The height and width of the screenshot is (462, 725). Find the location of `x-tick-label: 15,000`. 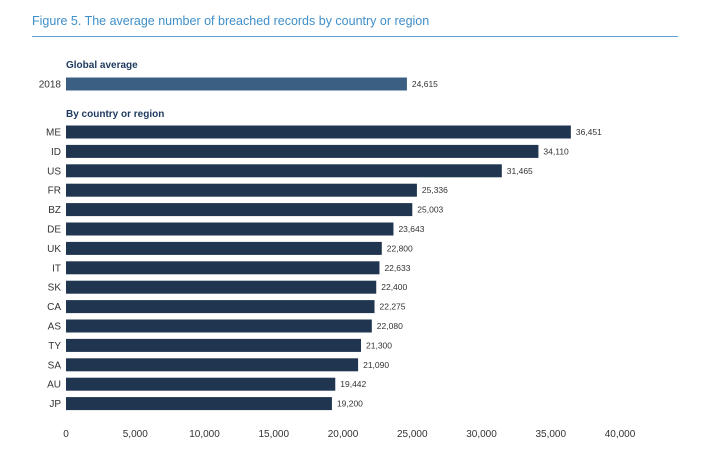

x-tick-label: 15,000 is located at coordinates (273, 434).